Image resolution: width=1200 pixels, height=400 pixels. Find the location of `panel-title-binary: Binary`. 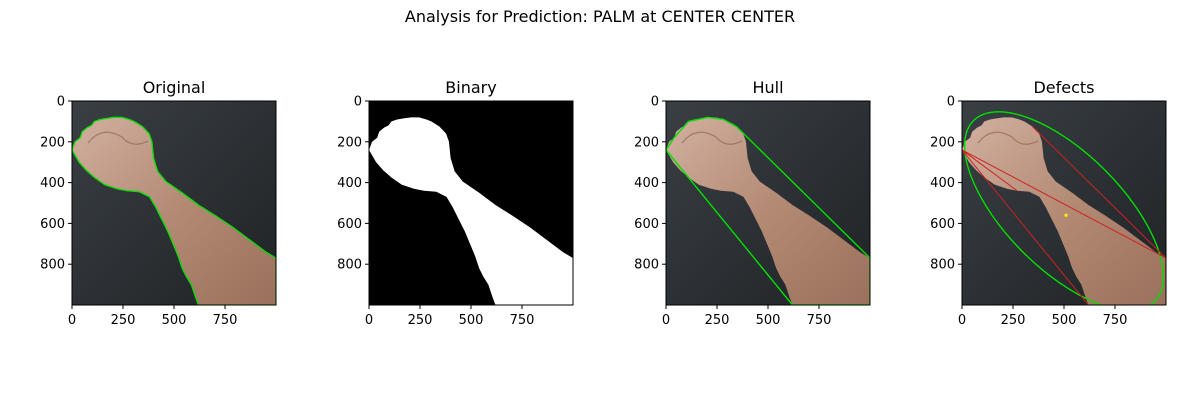

panel-title-binary: Binary is located at coordinates (470, 87).